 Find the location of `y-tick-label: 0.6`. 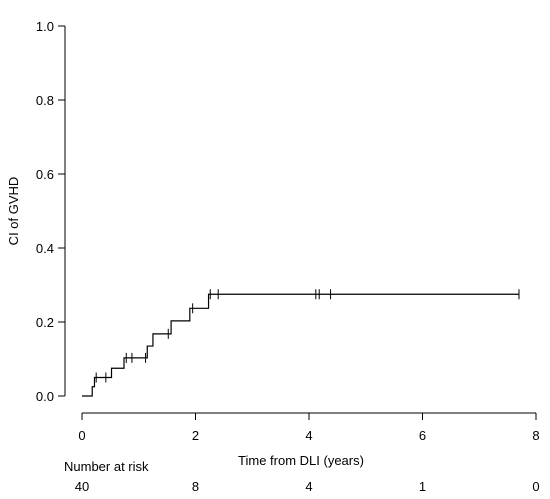

y-tick-label: 0.6 is located at coordinates (45, 174).